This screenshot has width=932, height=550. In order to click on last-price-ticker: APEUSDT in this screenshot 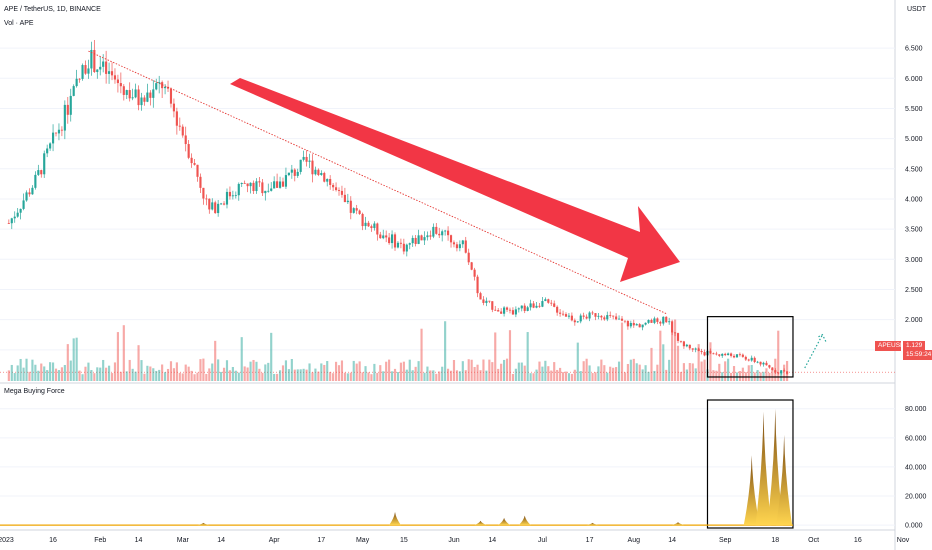, I will do `click(892, 346)`.